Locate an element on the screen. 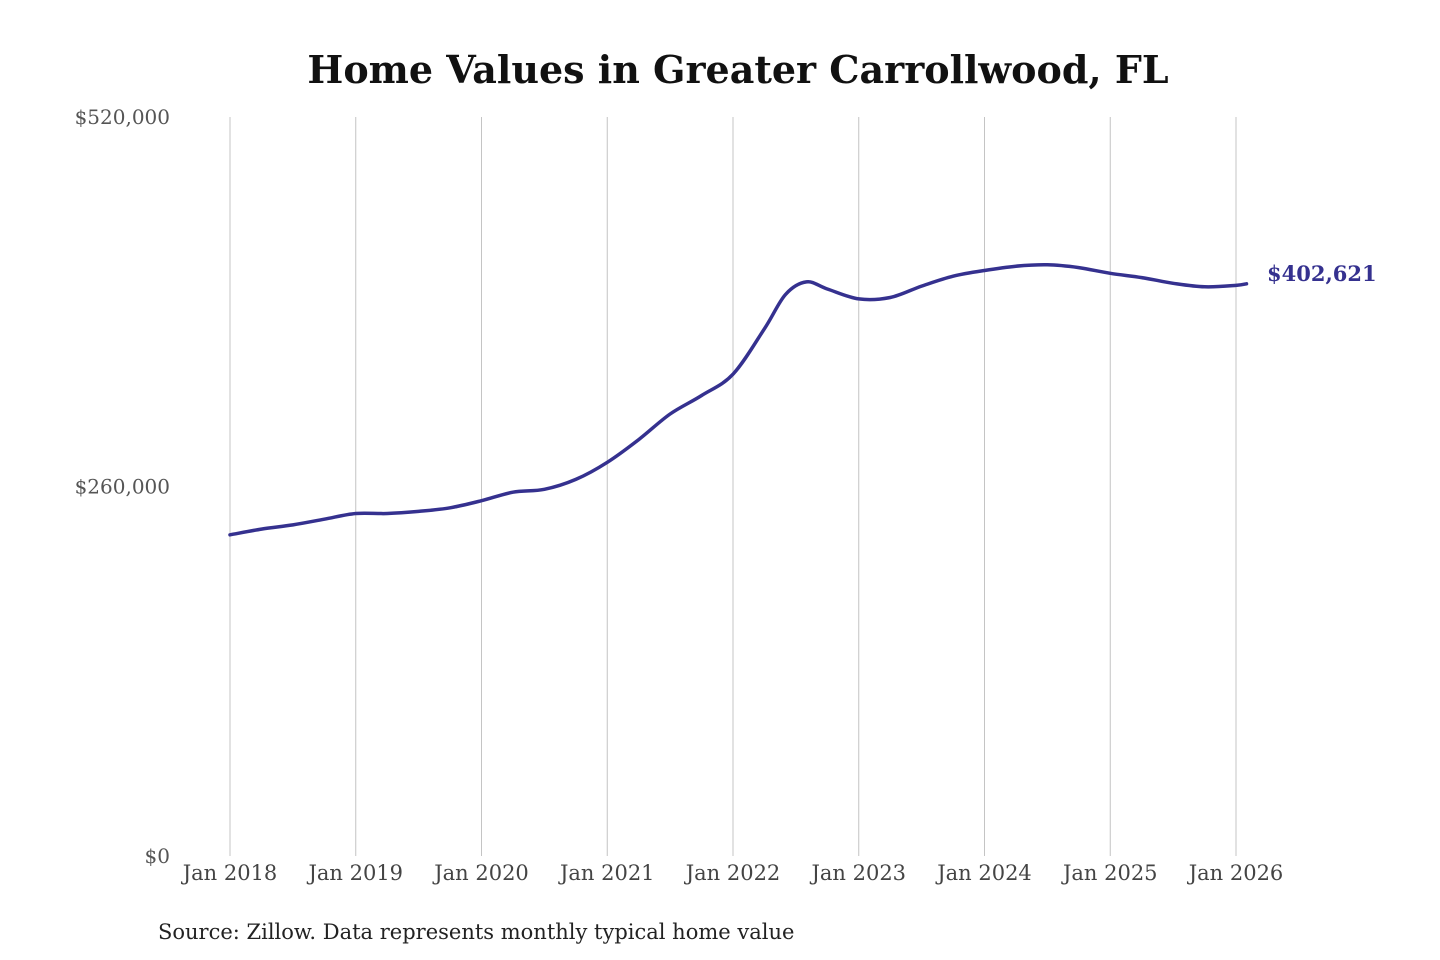 The width and height of the screenshot is (1440, 960). y-axis-ticks: $0 $260,000 $520,000 is located at coordinates (122, 486).